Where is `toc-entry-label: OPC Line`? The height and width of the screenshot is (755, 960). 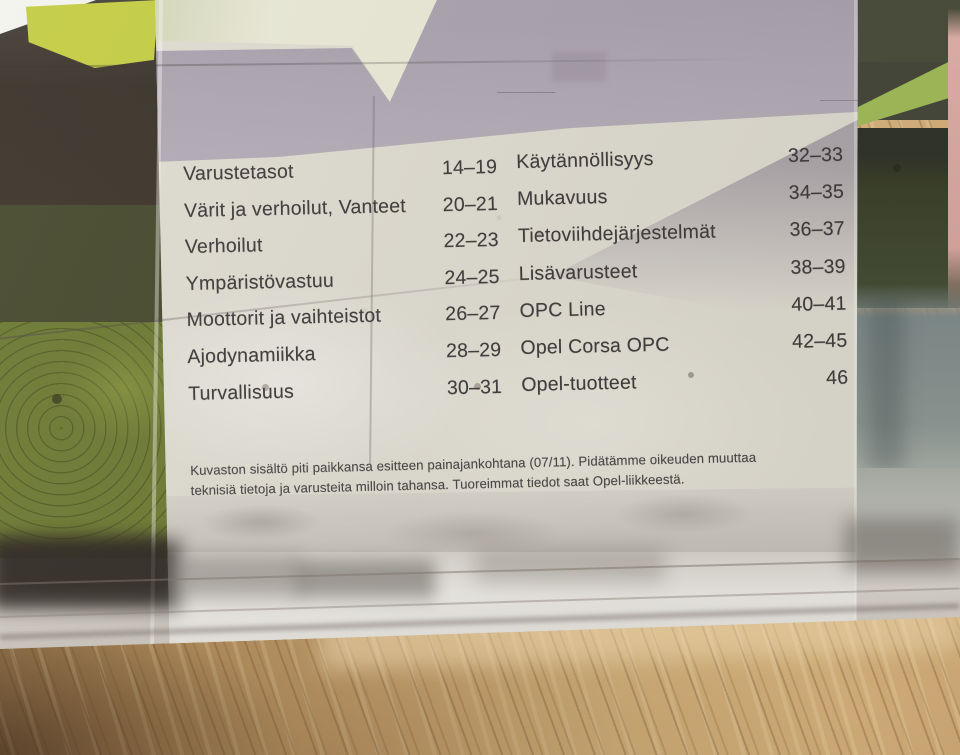 toc-entry-label: OPC Line is located at coordinates (563, 309).